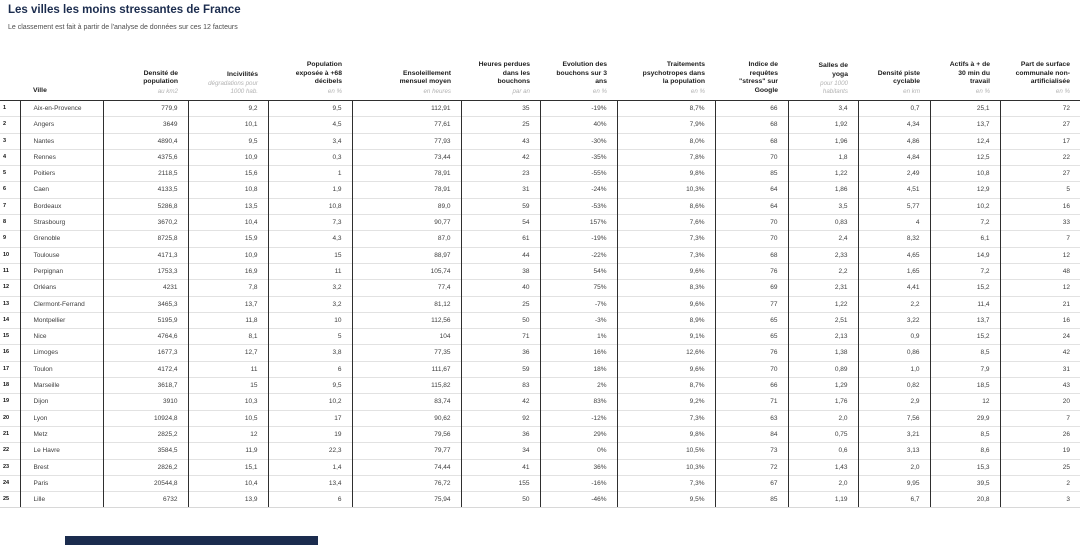 The height and width of the screenshot is (545, 1080). I want to click on column-label: Indice de requêtes "stress" sur Google, so click(758, 77).